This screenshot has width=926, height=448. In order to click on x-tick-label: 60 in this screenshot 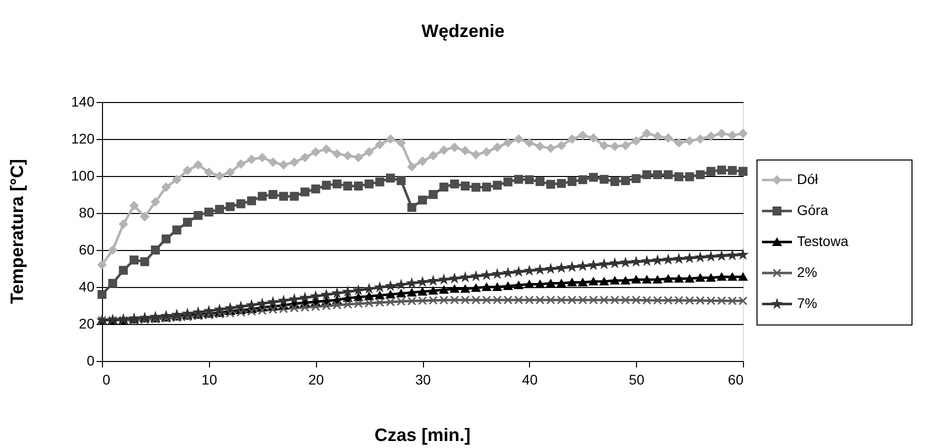, I will do `click(736, 380)`.